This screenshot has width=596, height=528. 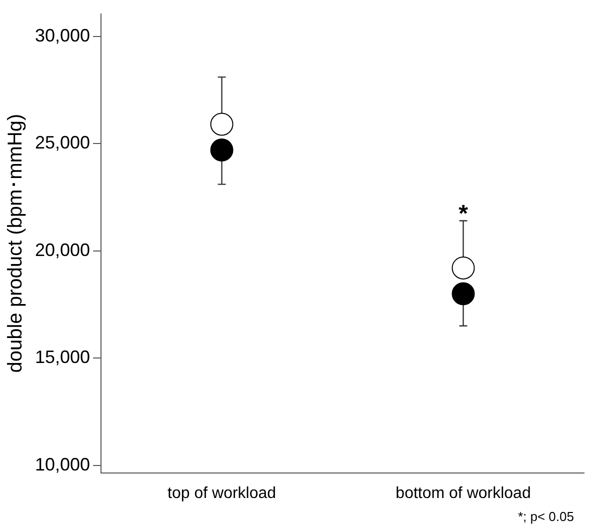 What do you see at coordinates (62, 357) in the screenshot?
I see `y-tick-label: 15,000` at bounding box center [62, 357].